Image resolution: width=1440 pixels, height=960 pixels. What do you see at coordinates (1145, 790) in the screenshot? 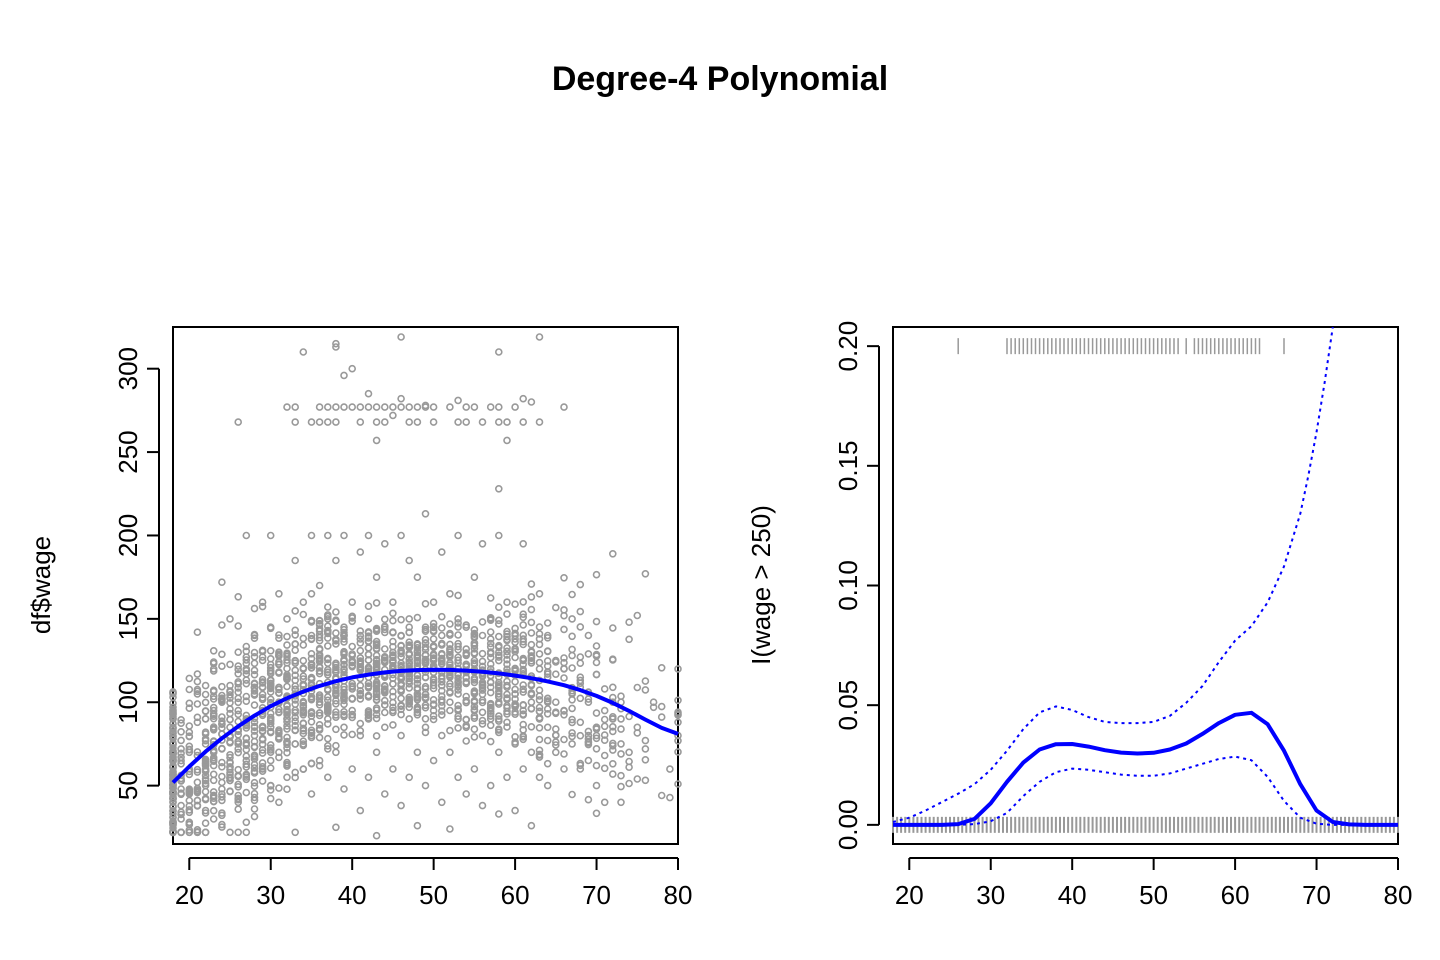
I see `confidence-band-line` at bounding box center [1145, 790].